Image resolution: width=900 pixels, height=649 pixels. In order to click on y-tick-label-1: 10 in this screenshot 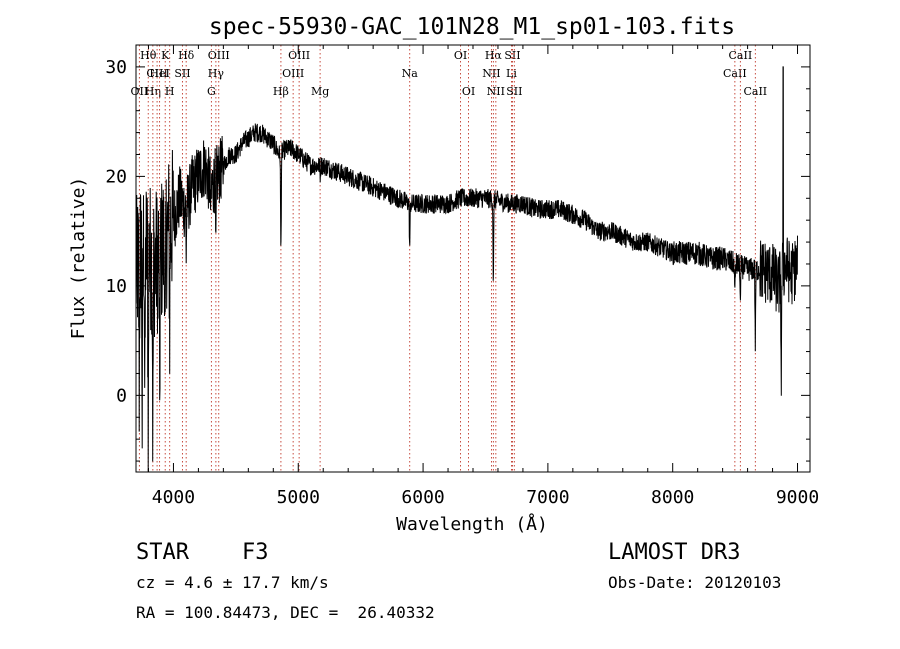, I will do `click(116, 286)`.